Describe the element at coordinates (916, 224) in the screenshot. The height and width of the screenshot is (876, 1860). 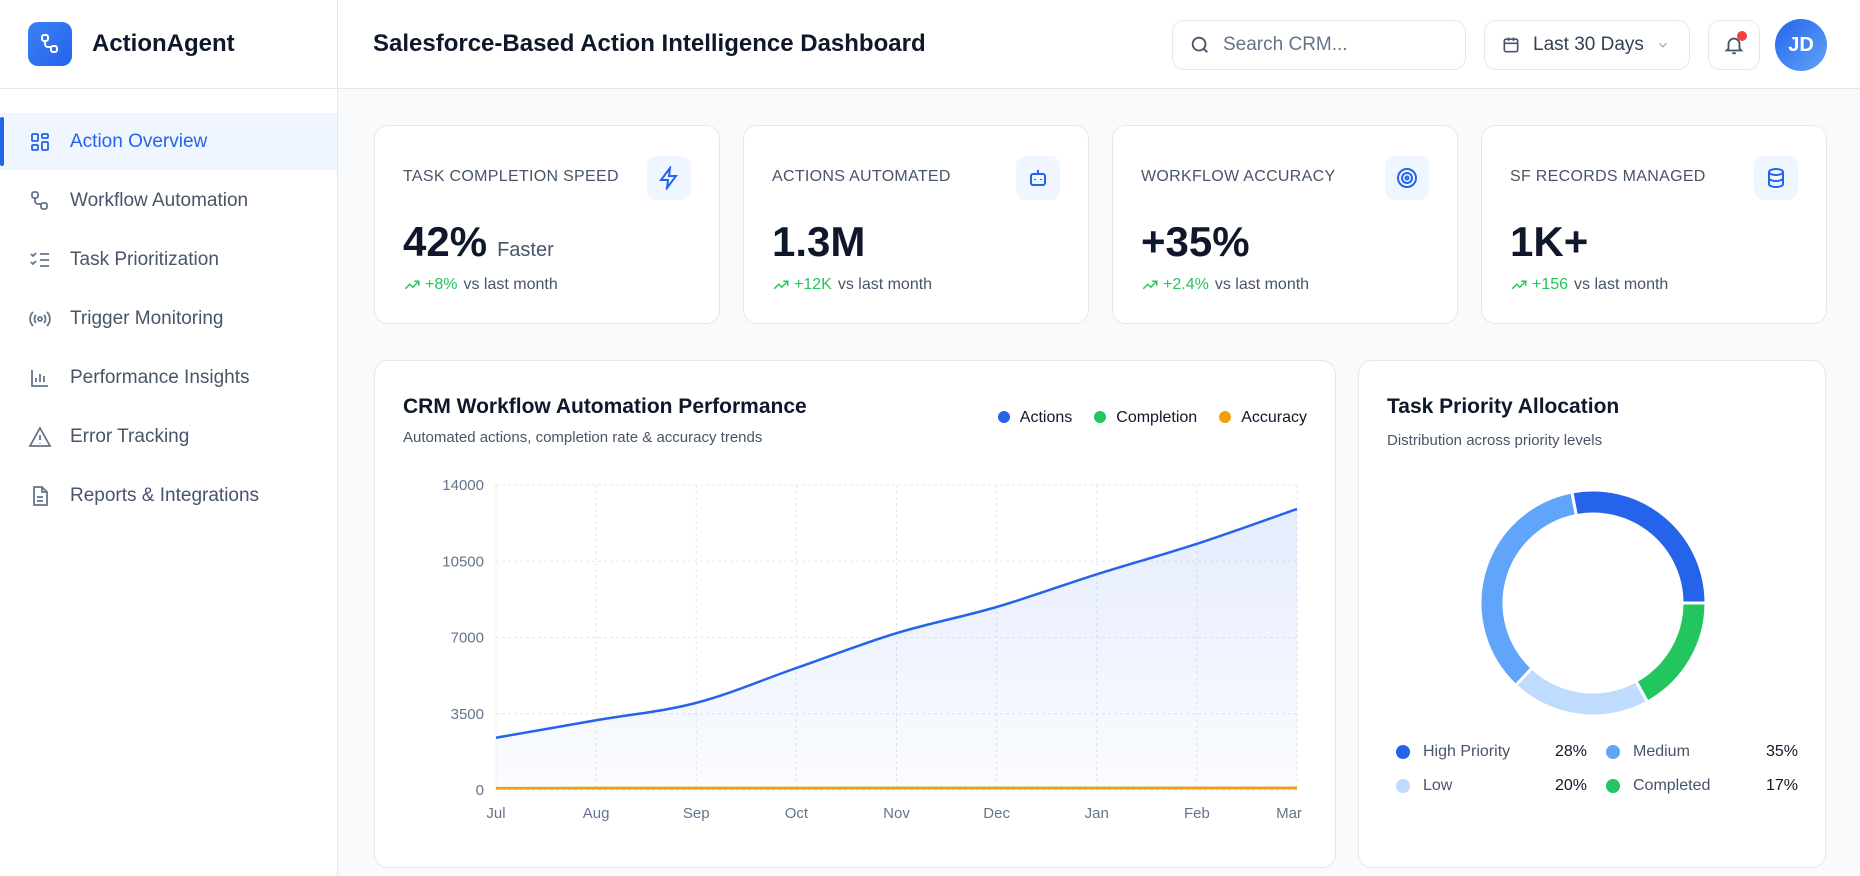
I see `kpi-card: ACTIONS AUTOMATED 1.3M +12K vs last month` at that location.